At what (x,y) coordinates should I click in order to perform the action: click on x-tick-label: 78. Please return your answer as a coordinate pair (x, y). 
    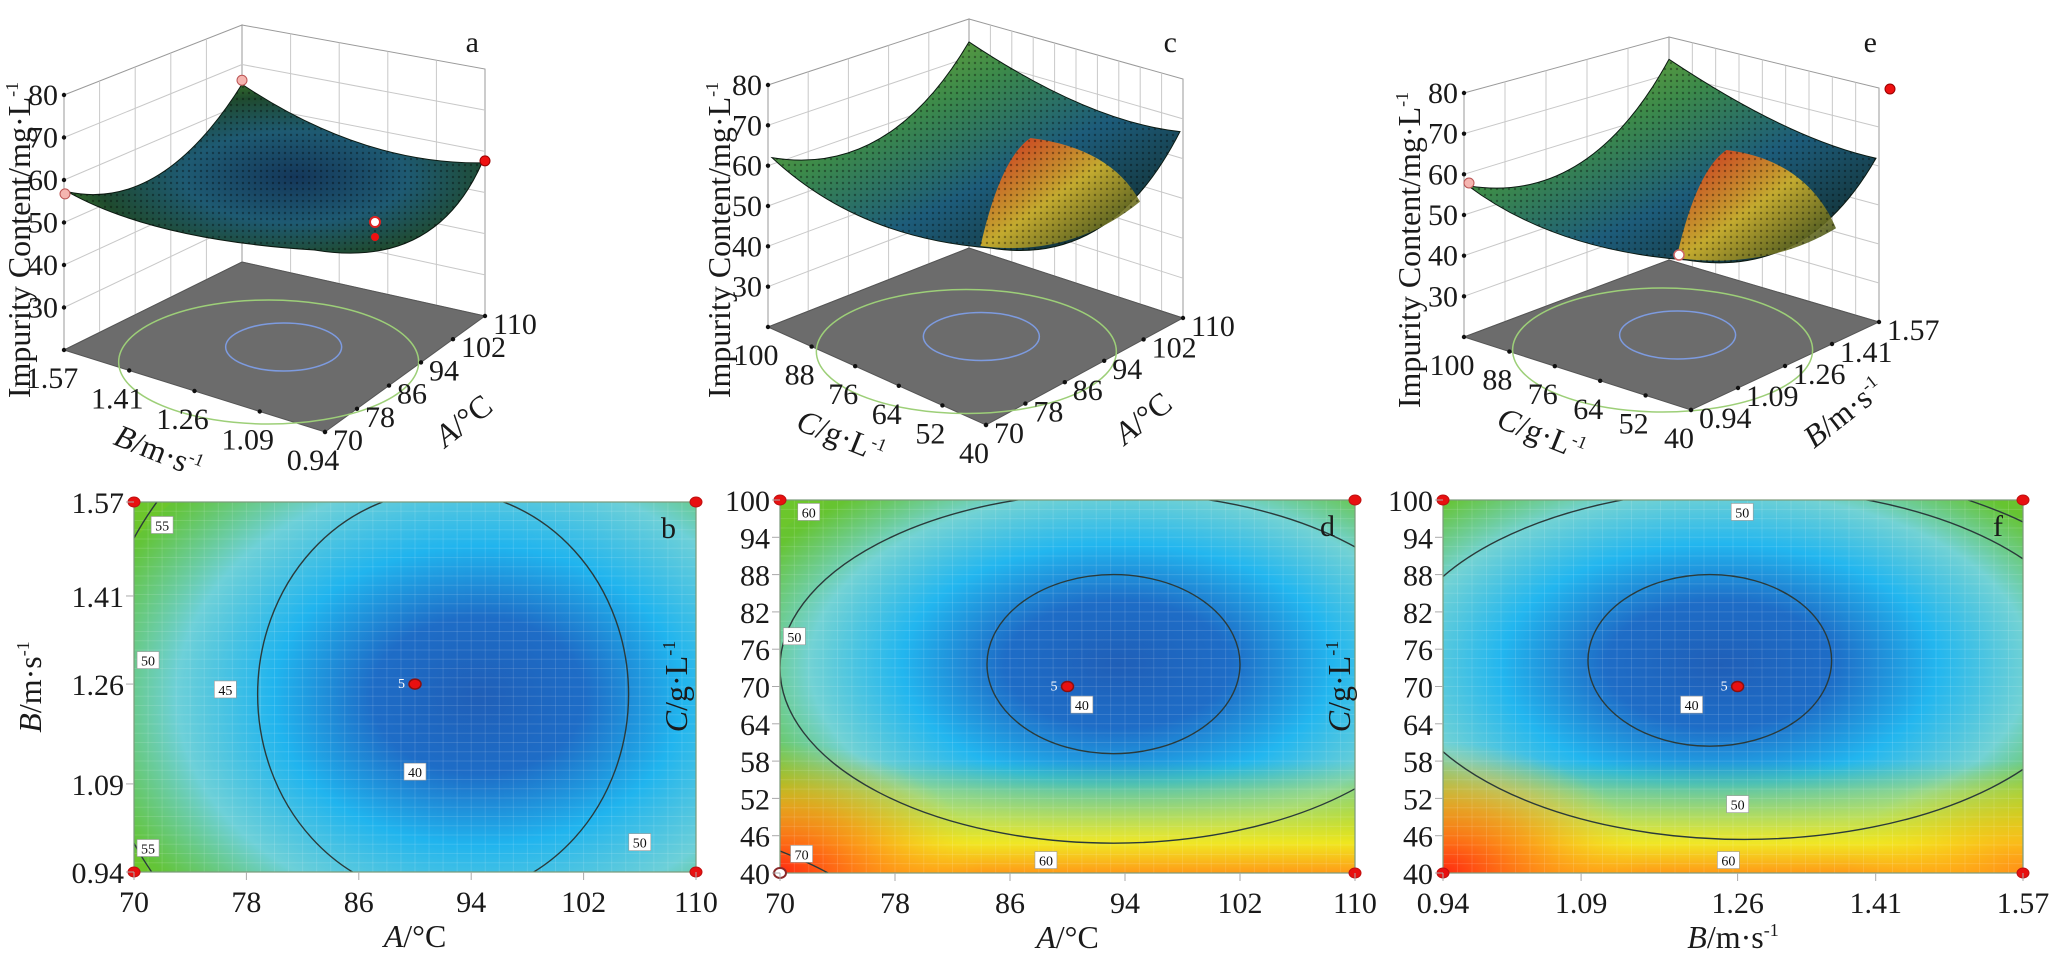
    Looking at the image, I should click on (246, 902).